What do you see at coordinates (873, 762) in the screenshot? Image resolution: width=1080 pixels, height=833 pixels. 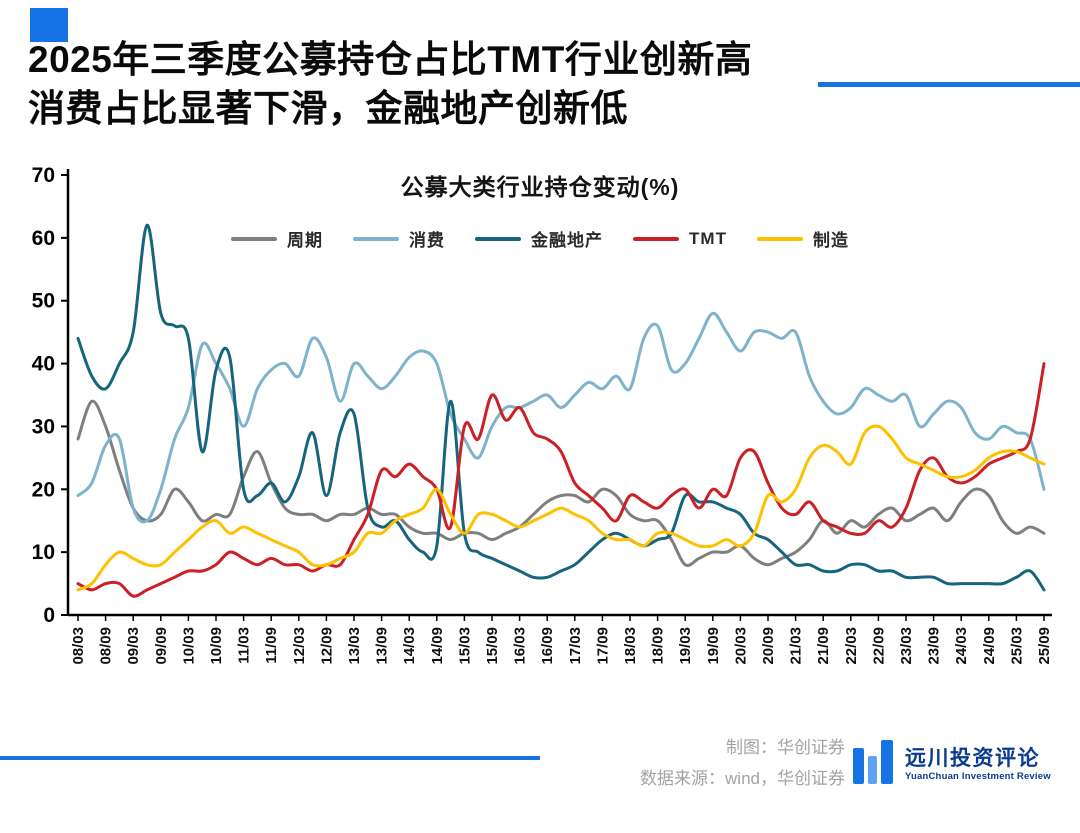 I see `brand-logo-icon` at bounding box center [873, 762].